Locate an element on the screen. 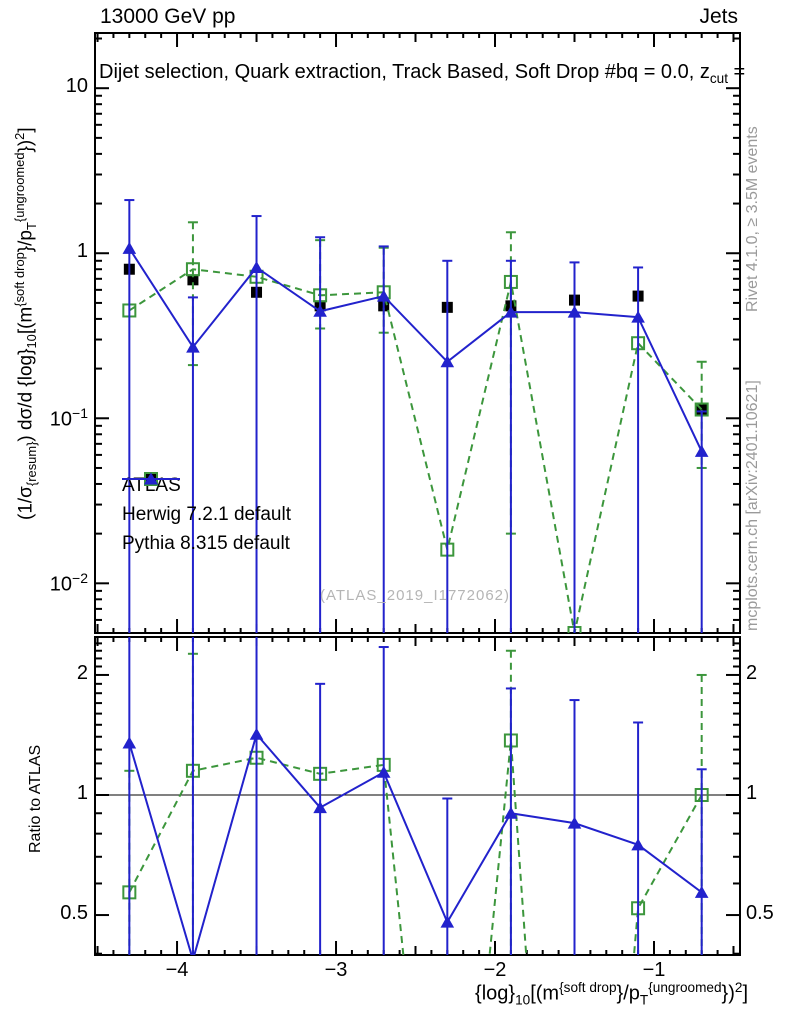  x-tick-label: −3 is located at coordinates (336, 970).